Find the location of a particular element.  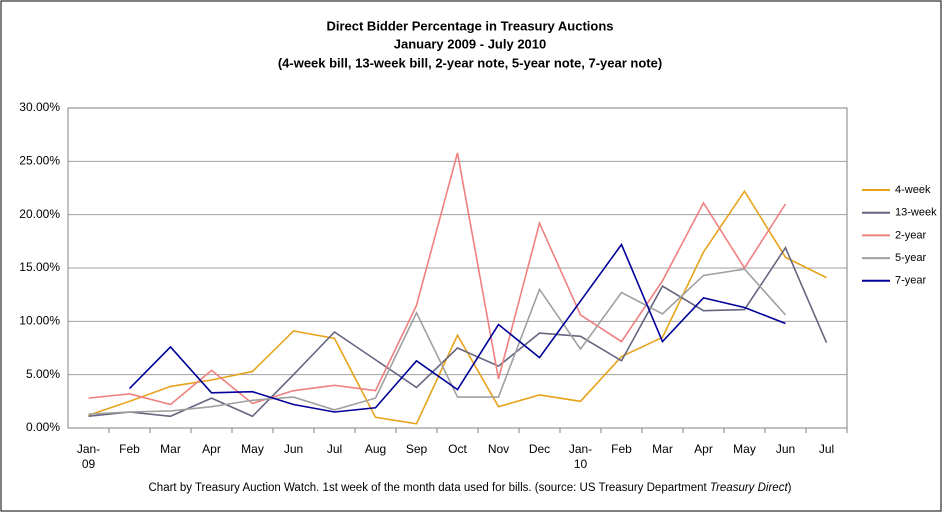

y-tick-label: 25.00% is located at coordinates (39, 161).